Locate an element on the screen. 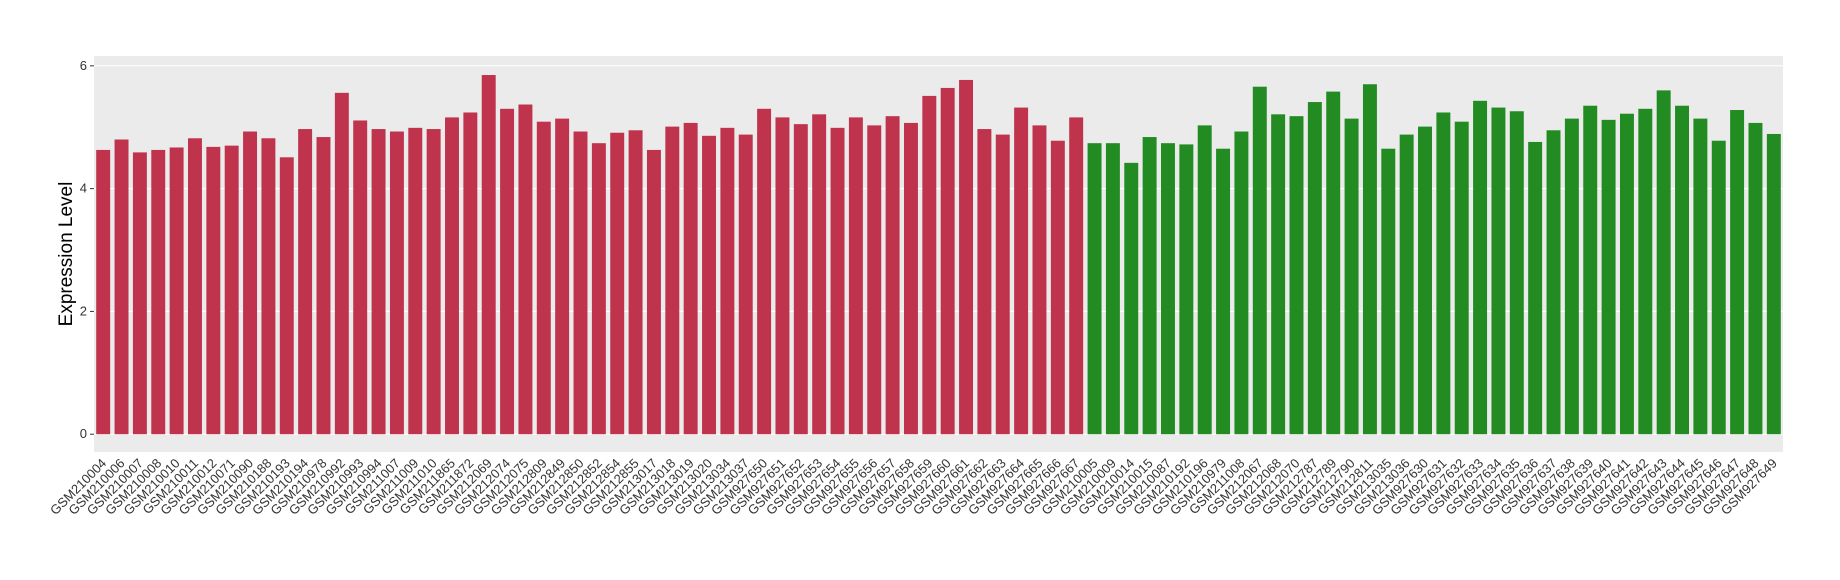 This screenshot has width=1840, height=580. y-tick-label: 2 is located at coordinates (83, 310).